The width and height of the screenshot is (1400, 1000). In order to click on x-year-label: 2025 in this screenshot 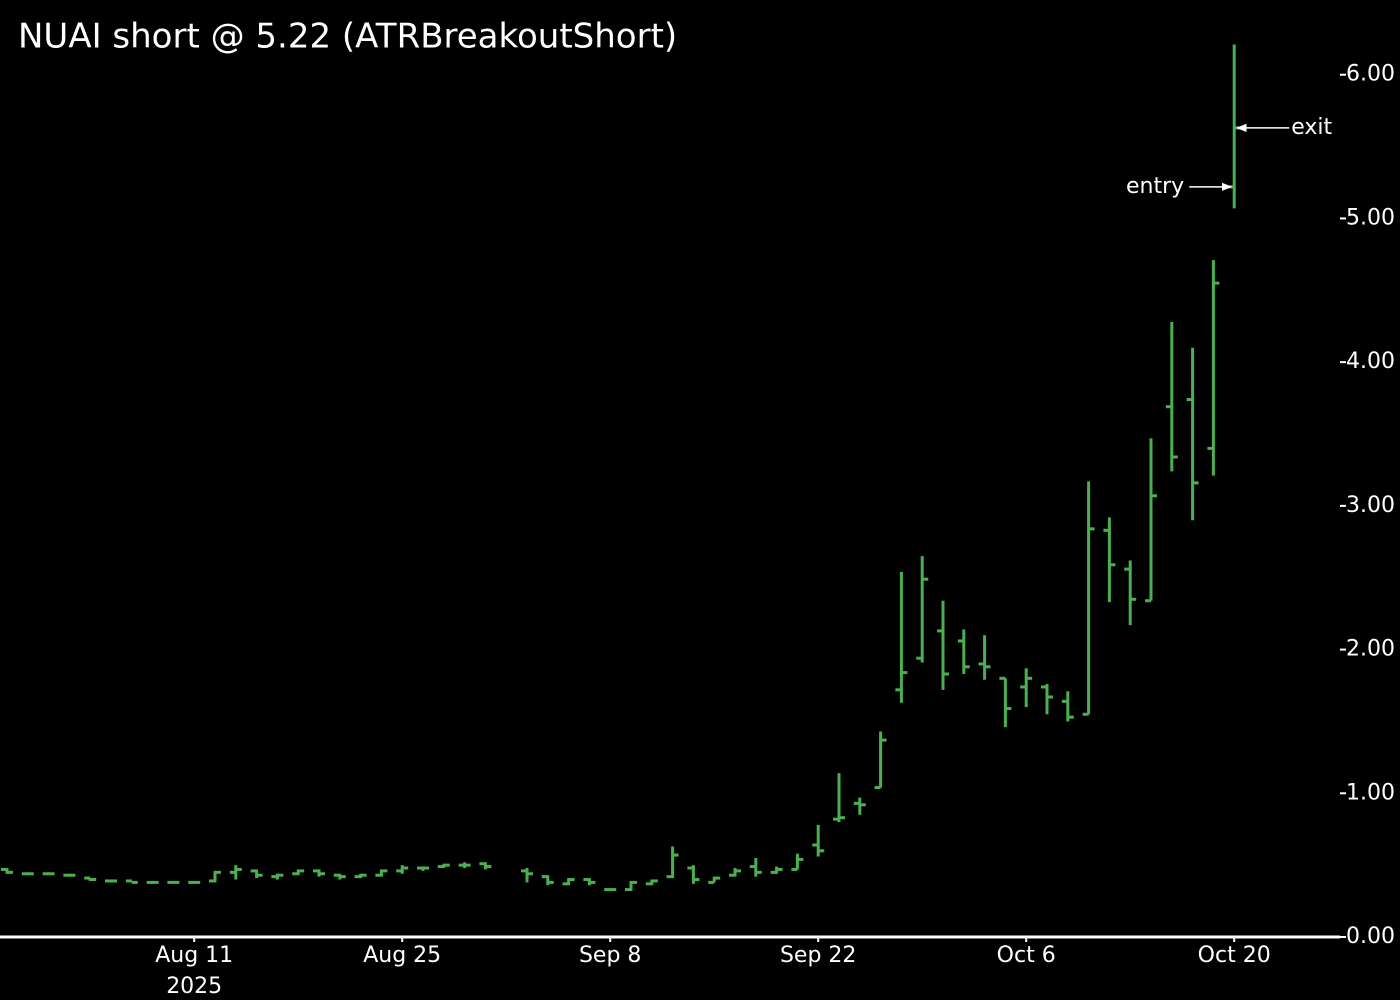, I will do `click(194, 986)`.